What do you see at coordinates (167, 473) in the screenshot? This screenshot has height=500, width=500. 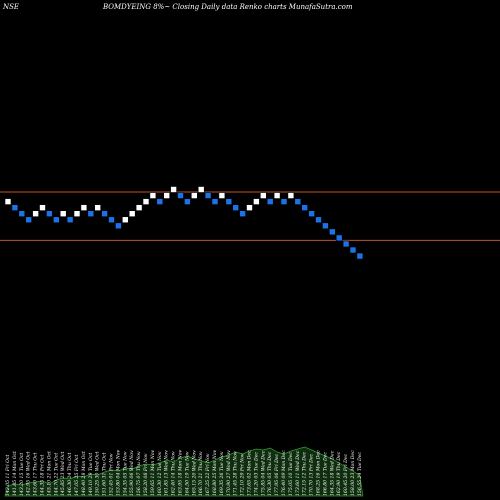 I see `x-tick-label: 161.85 13 Wed Nov` at bounding box center [167, 473].